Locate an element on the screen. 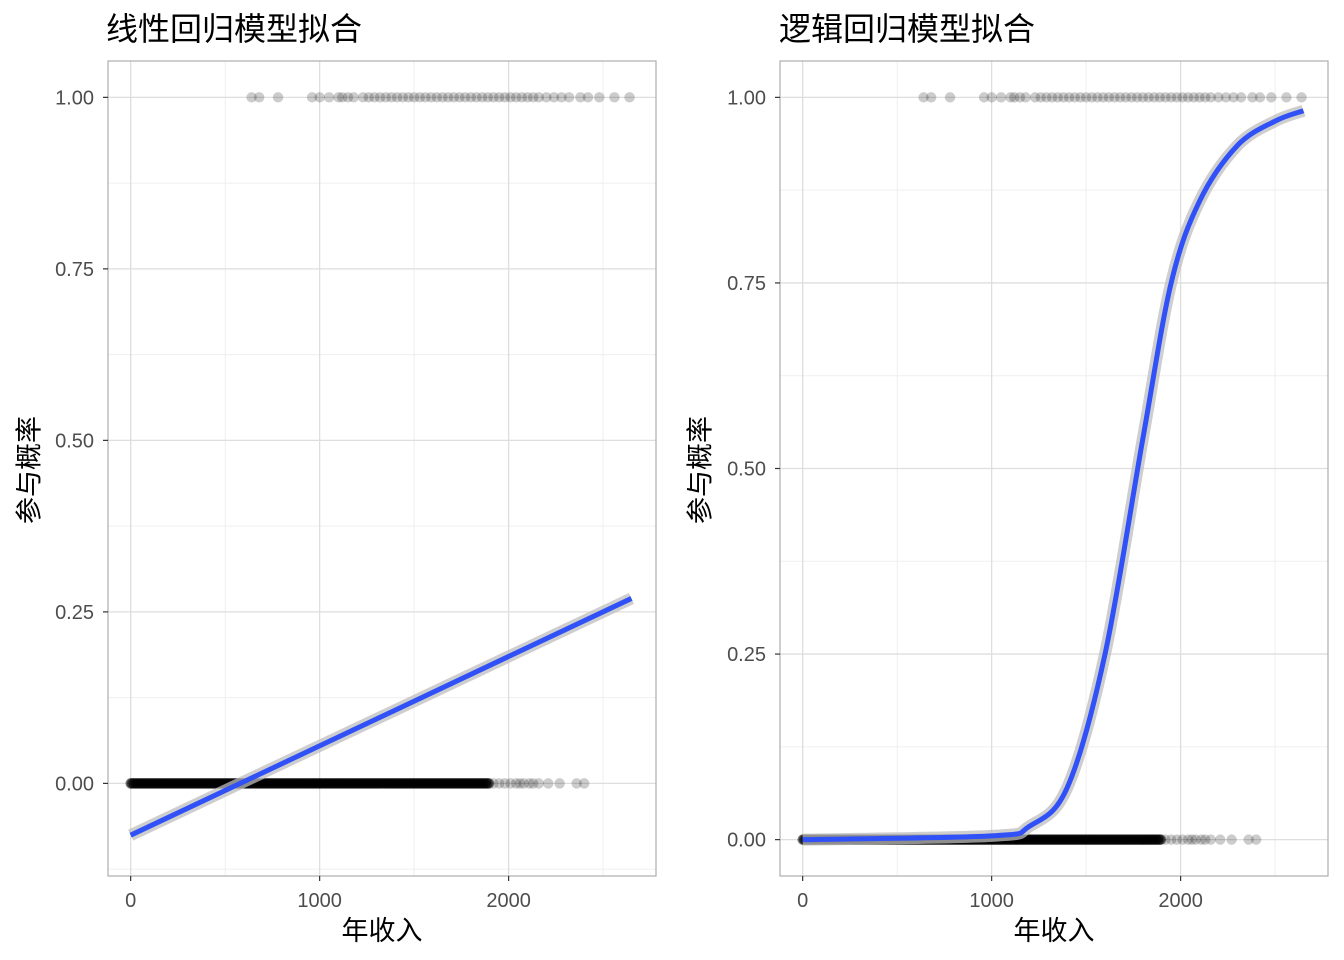 This screenshot has height=960, width=1344. x-tick-label: 0 is located at coordinates (802, 901).